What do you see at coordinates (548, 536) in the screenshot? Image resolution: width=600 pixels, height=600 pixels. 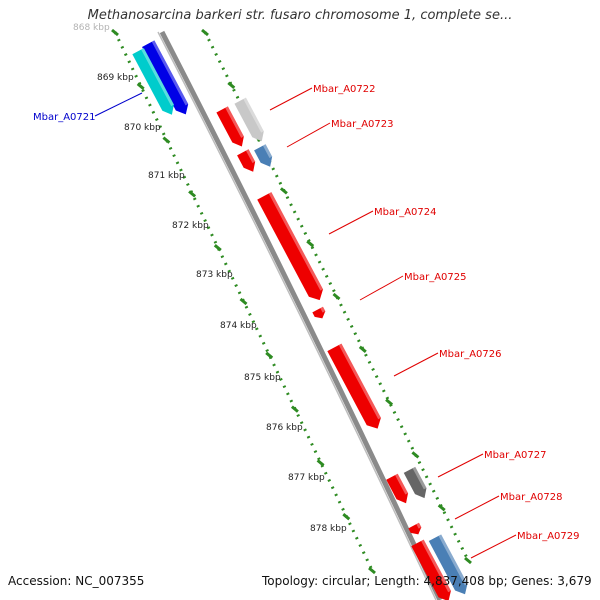 I see `gene-label-mbar-a0729: Mbar_A0729` at bounding box center [548, 536].